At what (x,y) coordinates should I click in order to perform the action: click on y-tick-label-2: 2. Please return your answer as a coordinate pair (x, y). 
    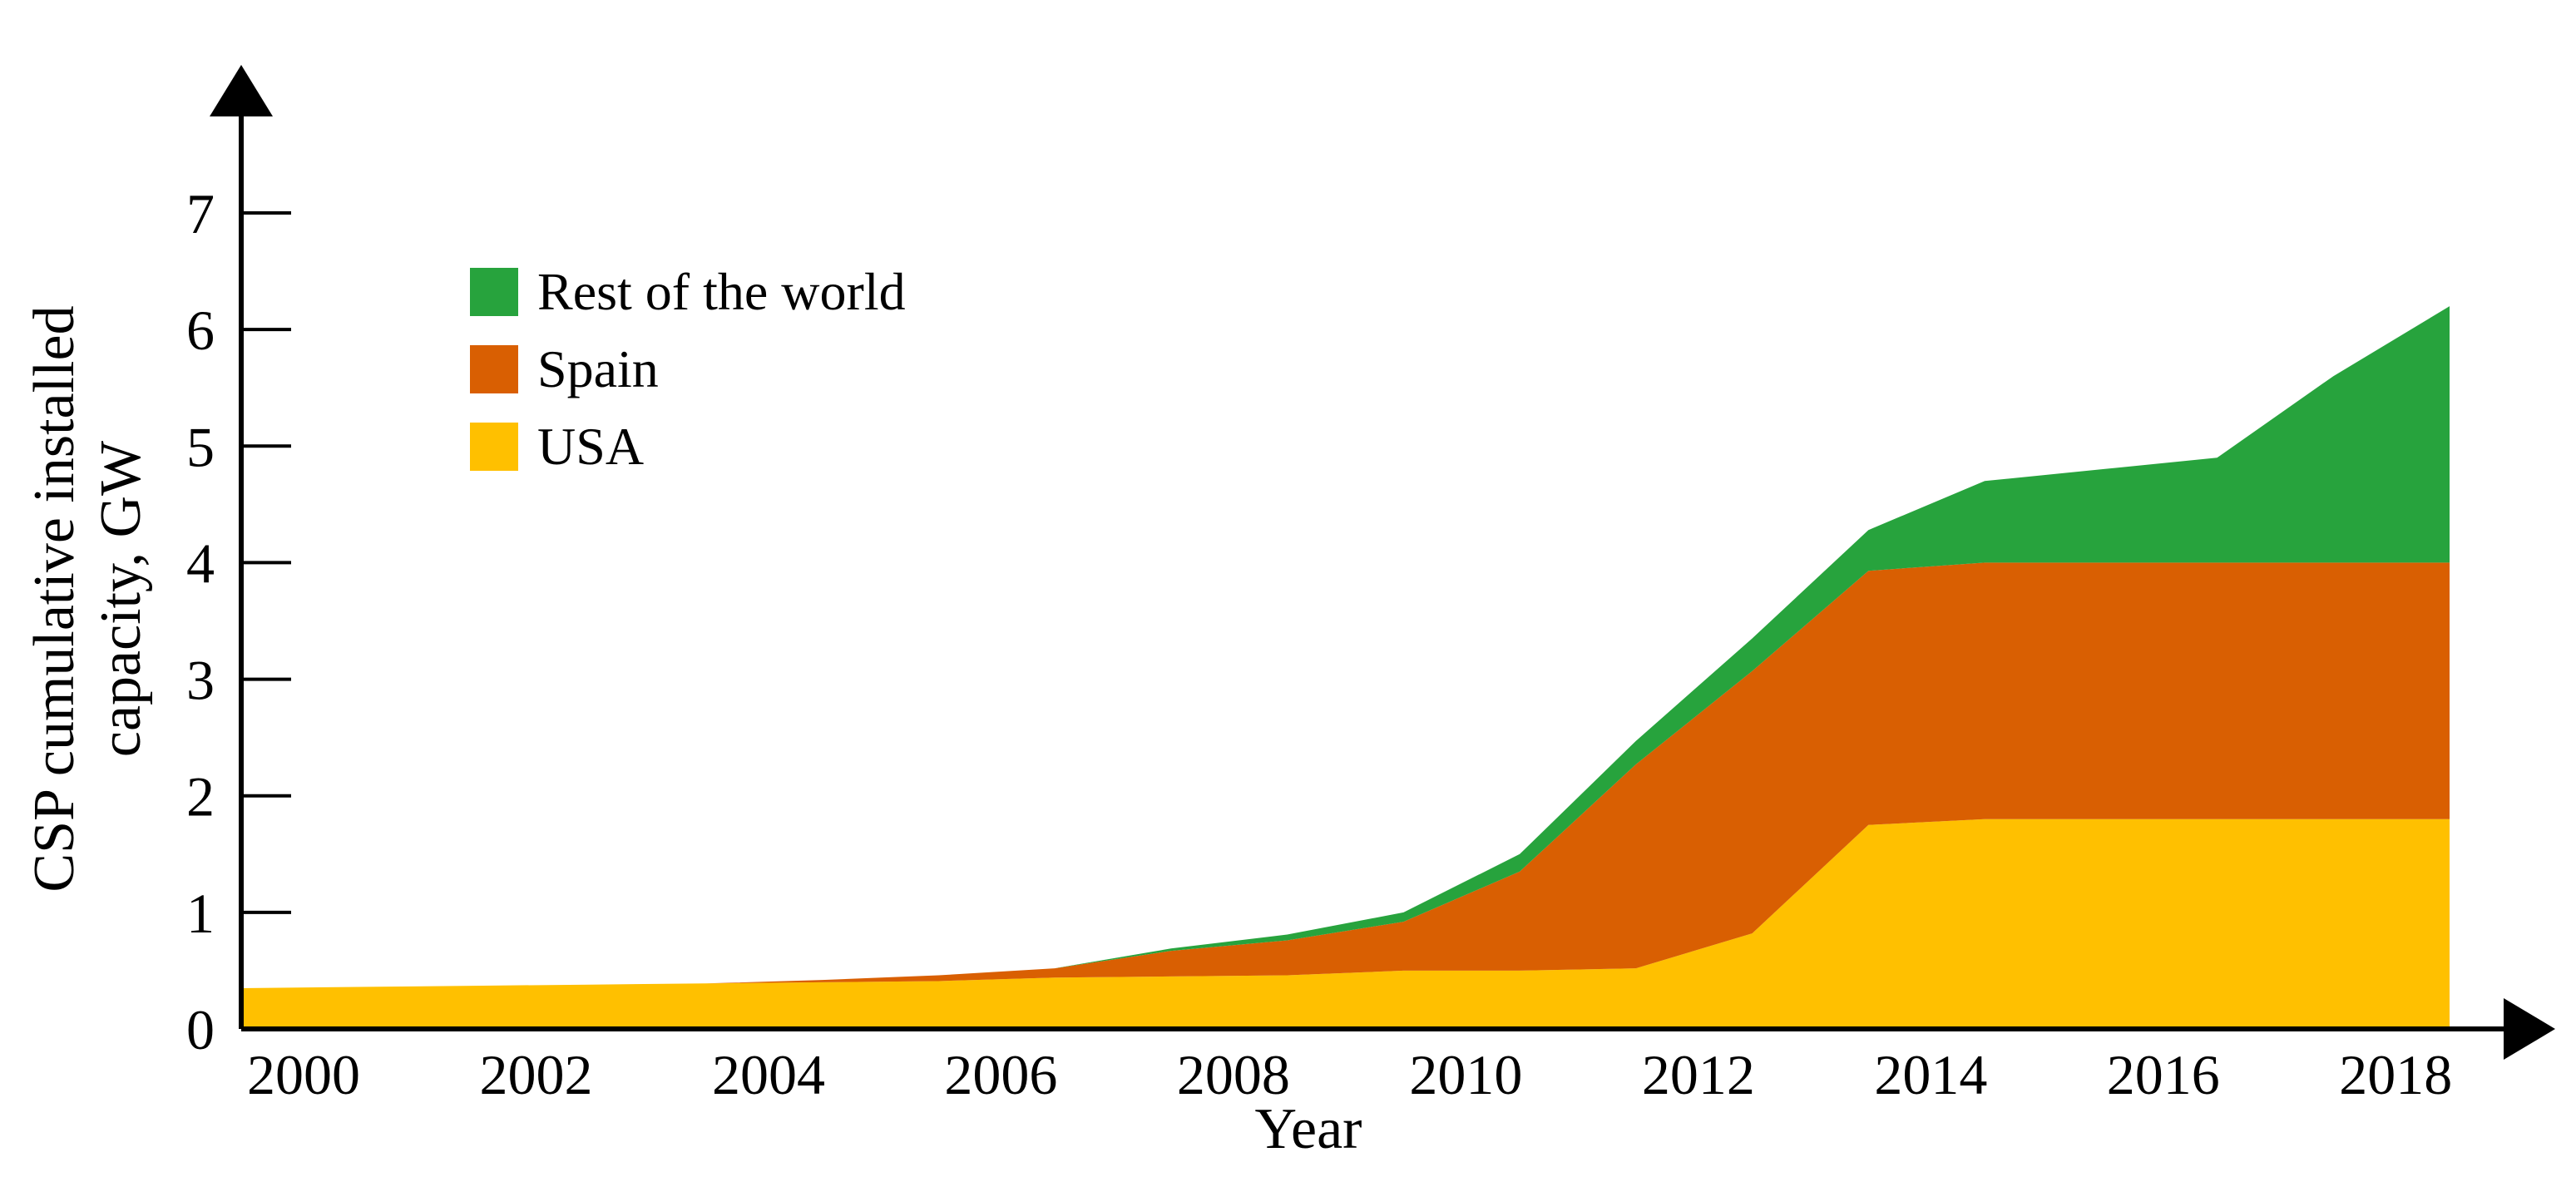
    Looking at the image, I should click on (200, 796).